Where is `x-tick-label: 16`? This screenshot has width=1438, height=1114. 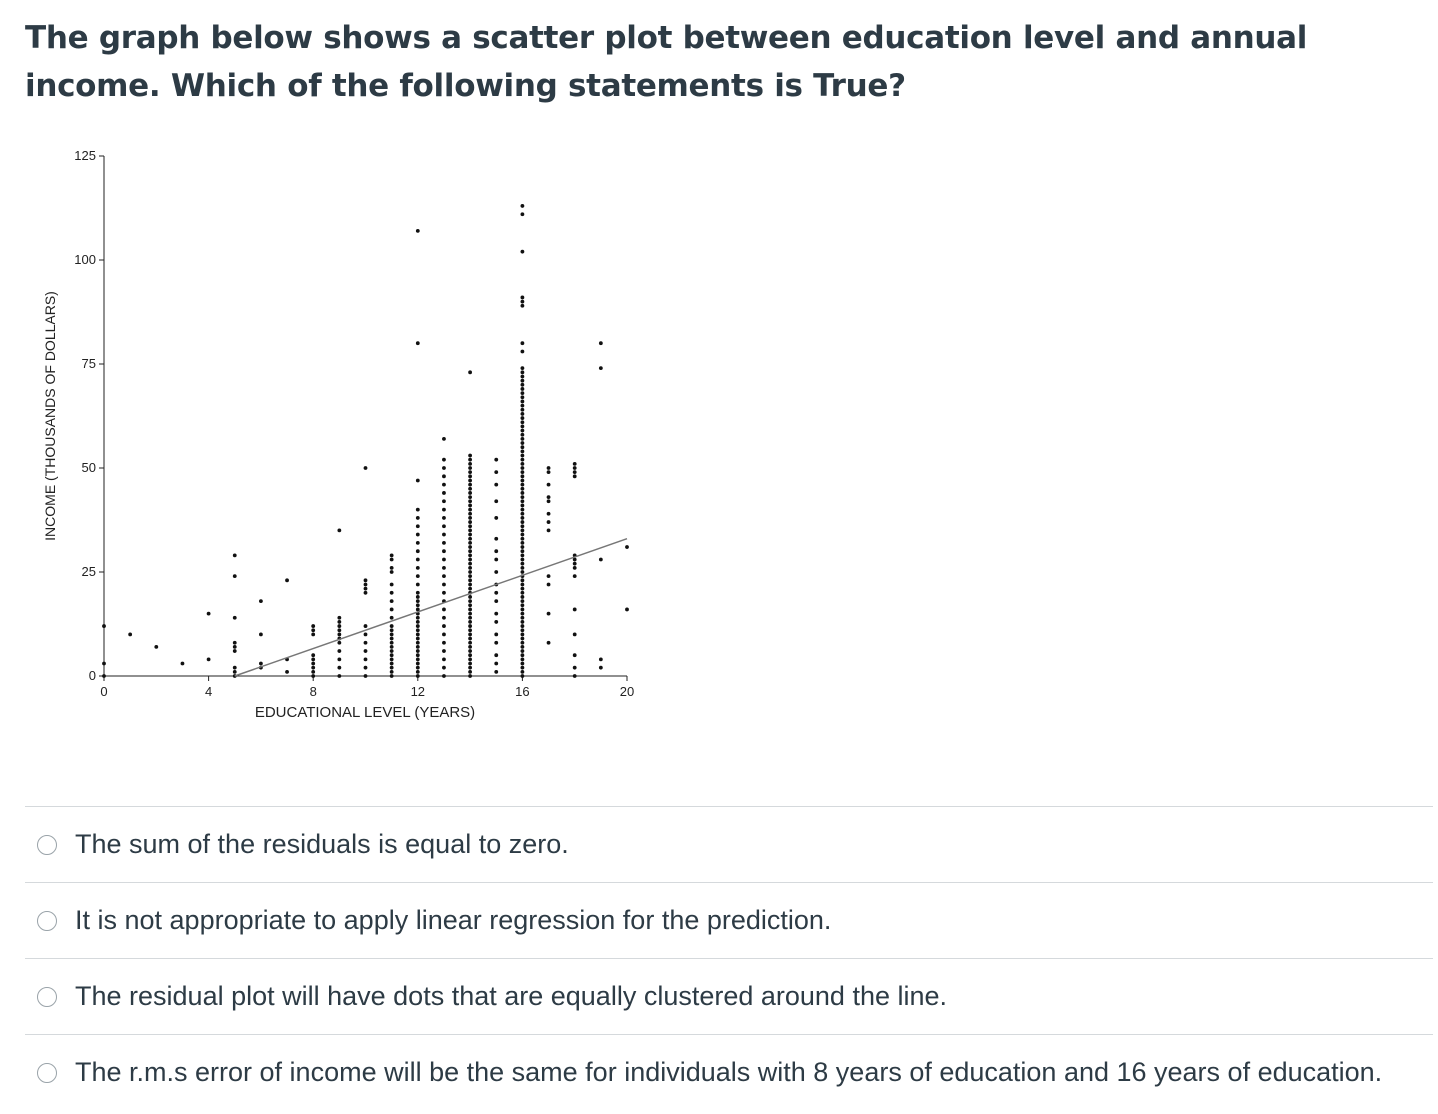 x-tick-label: 16 is located at coordinates (522, 691).